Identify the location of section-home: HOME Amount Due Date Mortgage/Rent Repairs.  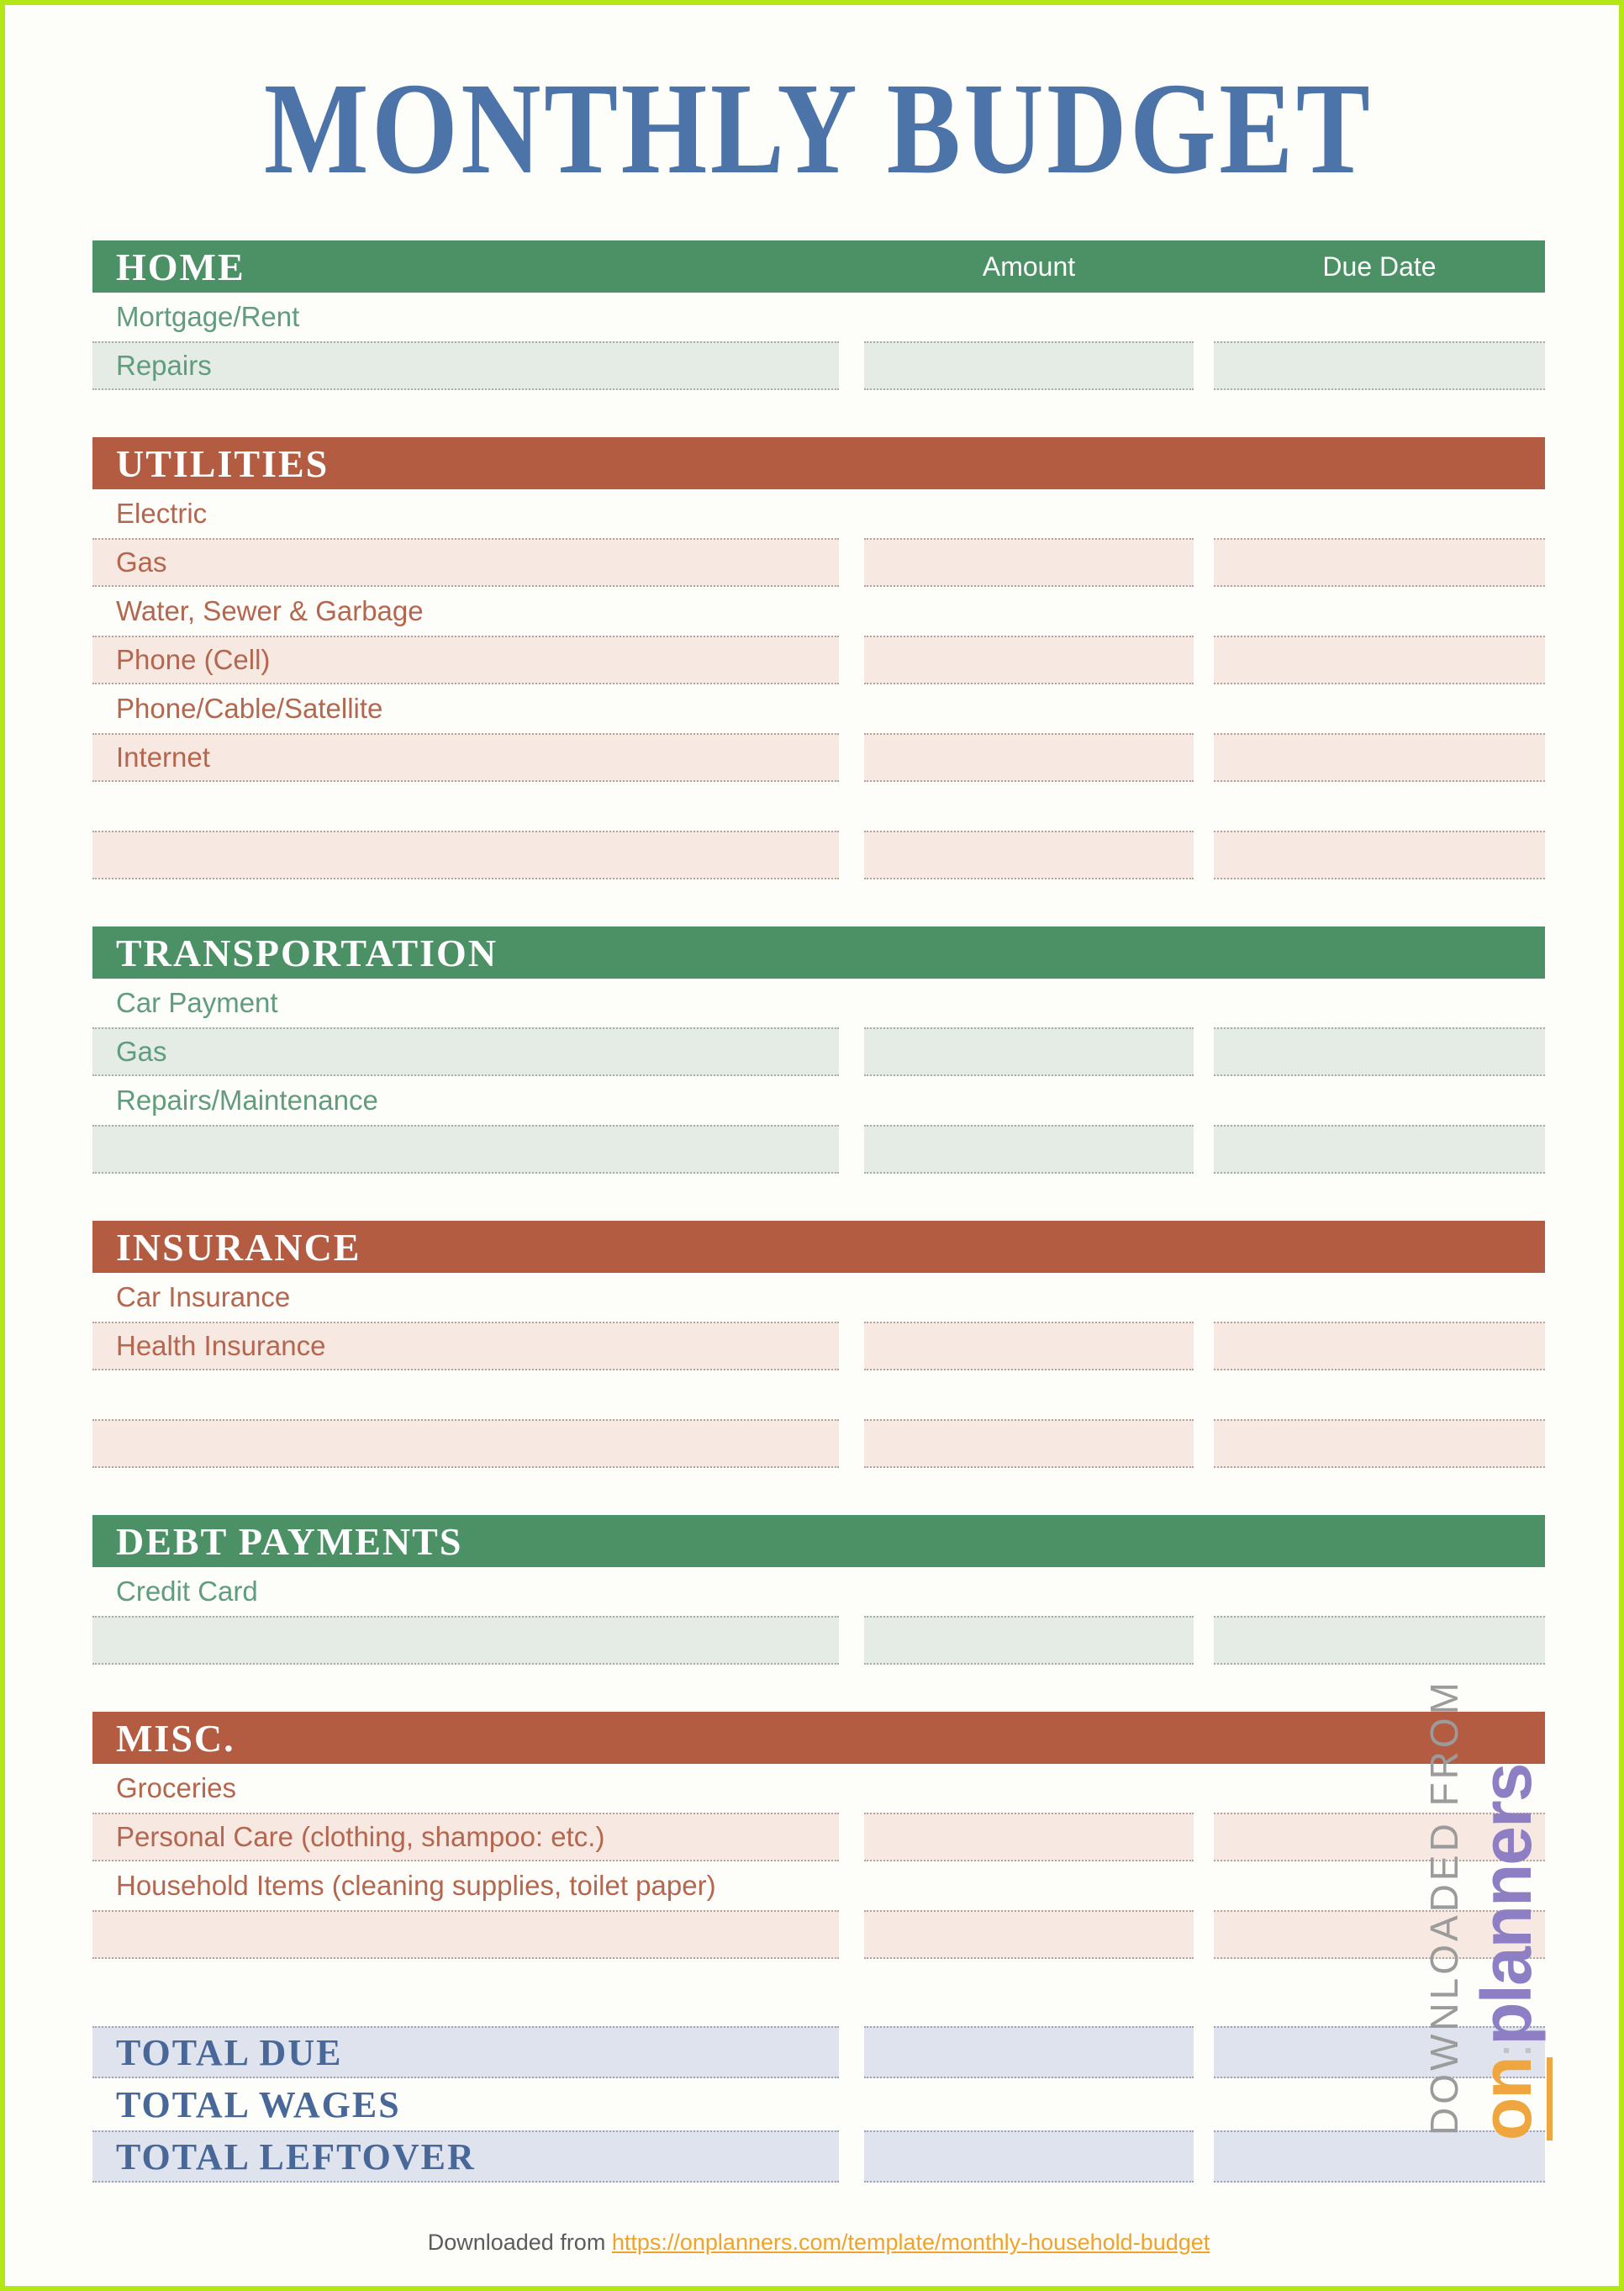
(818, 315).